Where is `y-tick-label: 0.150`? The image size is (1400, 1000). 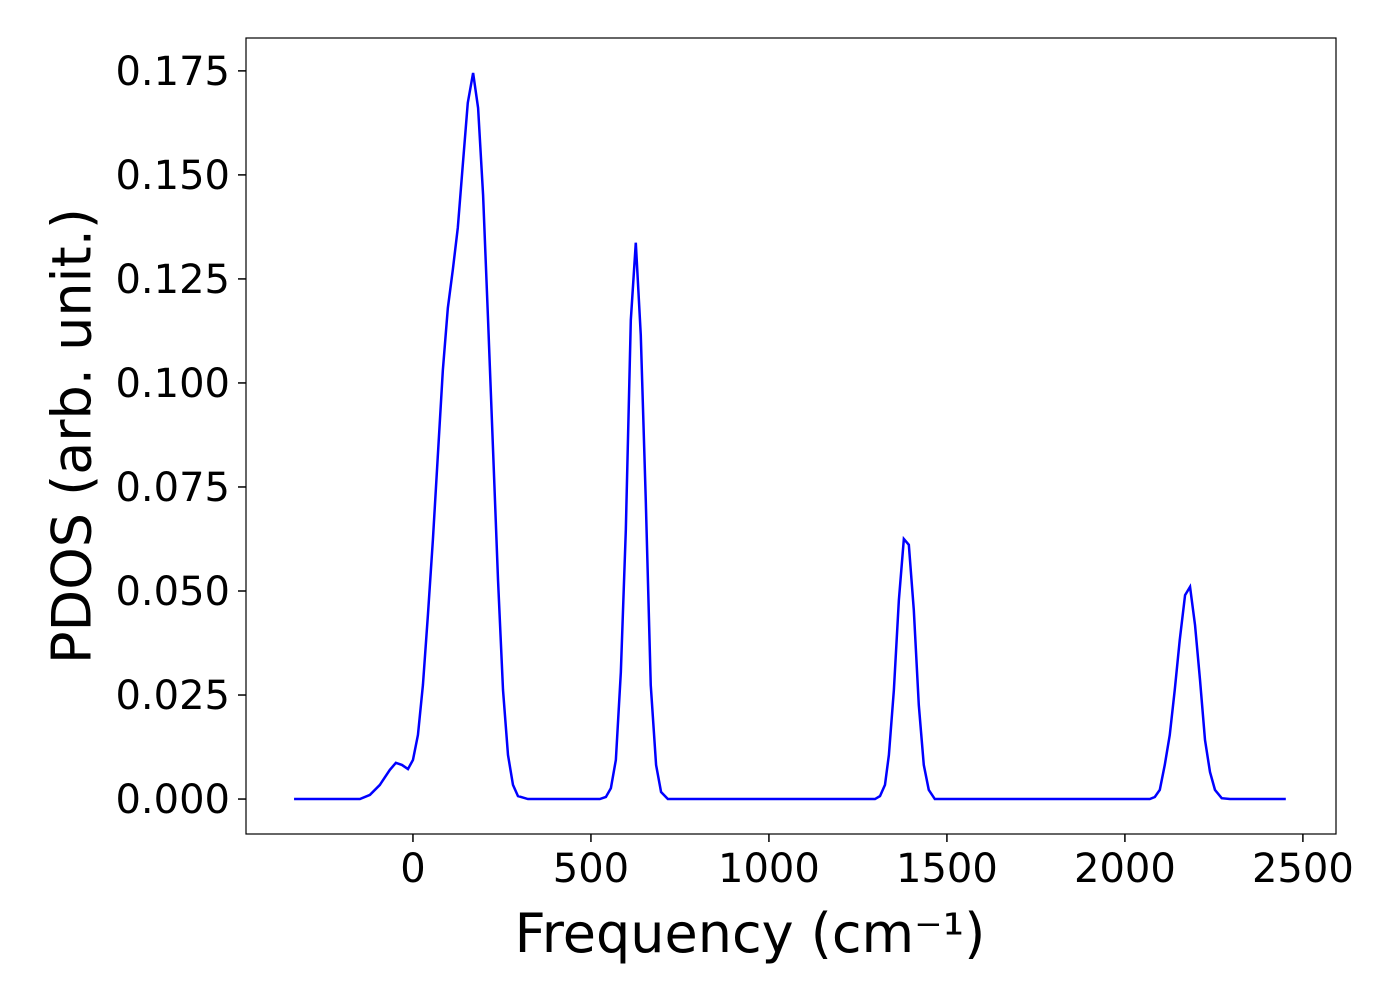 y-tick-label: 0.150 is located at coordinates (172, 176).